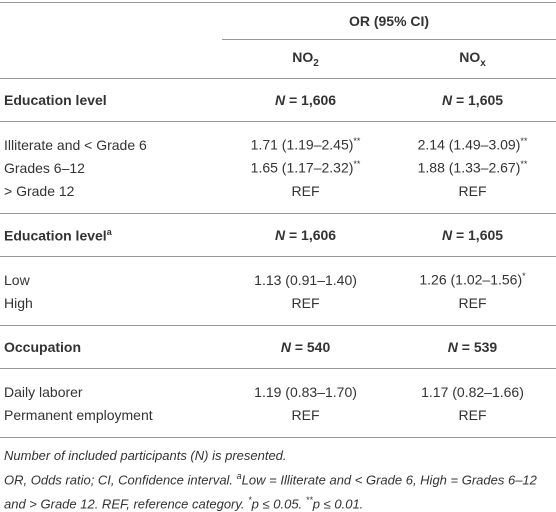 The height and width of the screenshot is (512, 556). I want to click on value: 1.88 (1.33–2.67), so click(469, 167).